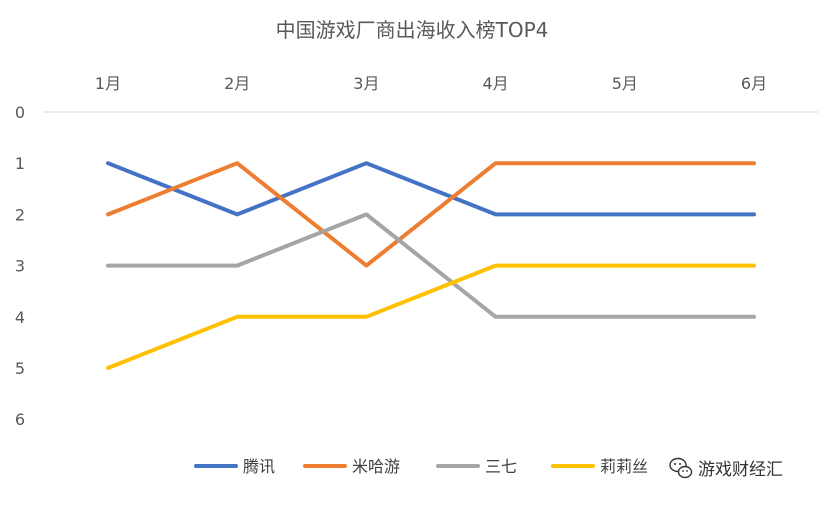  I want to click on legend-item: 莉莉丝, so click(599, 466).